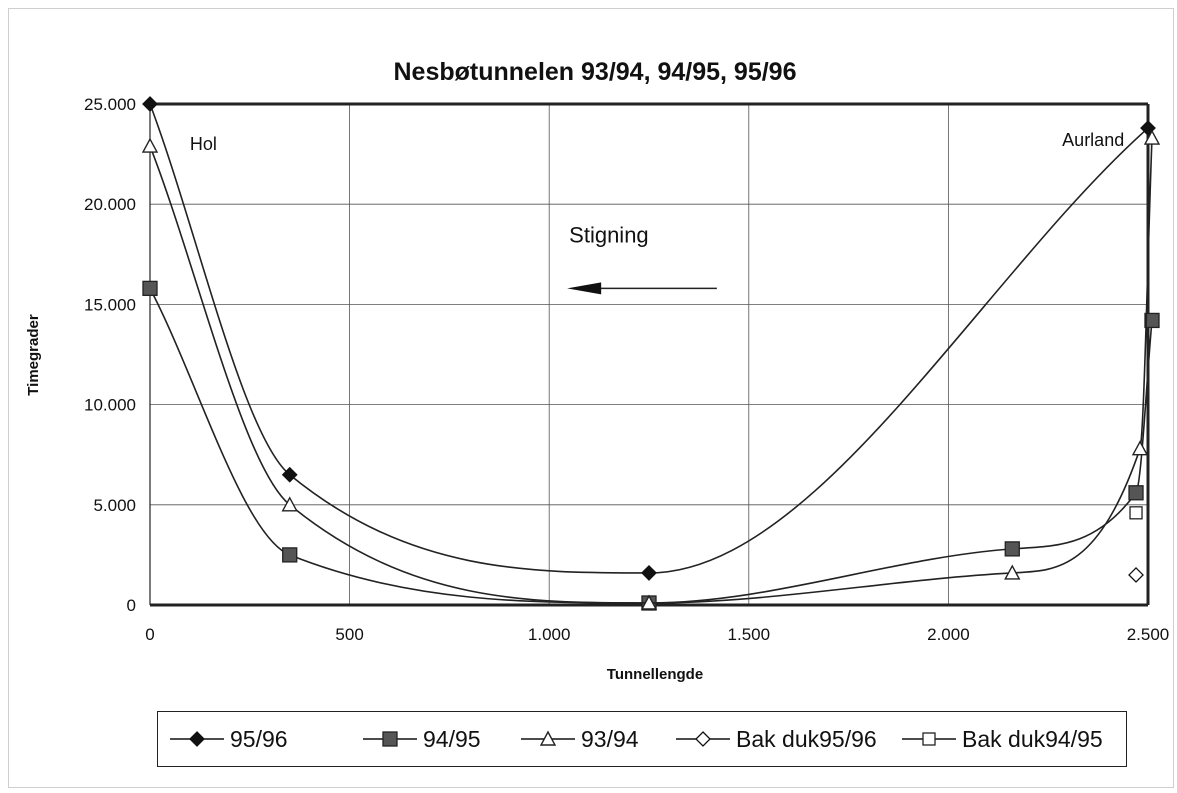 Image resolution: width=1177 pixels, height=793 pixels. Describe the element at coordinates (422, 739) in the screenshot. I see `legend-item-1: 94/95` at that location.